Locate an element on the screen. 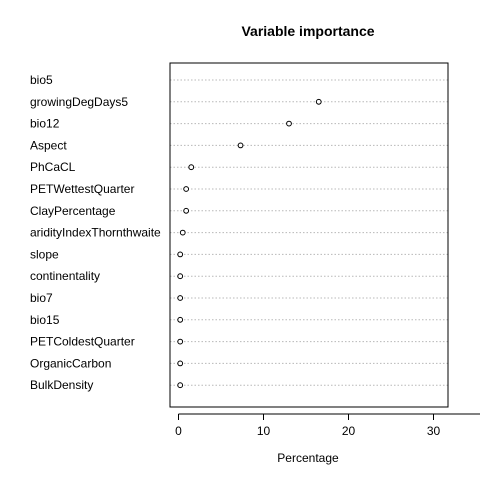  category-label: PETWettestQuarter is located at coordinates (82, 189).